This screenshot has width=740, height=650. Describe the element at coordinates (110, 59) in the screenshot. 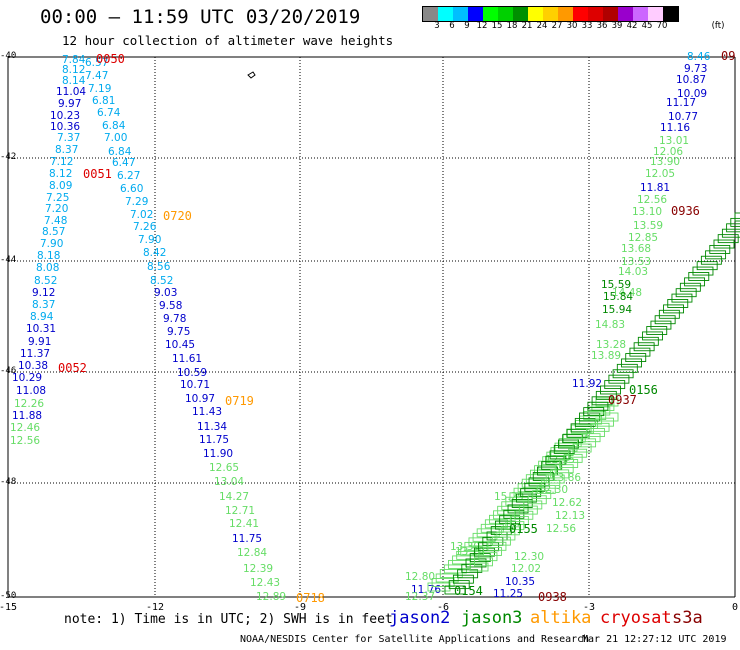

I see `pass-time-tag: 0050` at that location.